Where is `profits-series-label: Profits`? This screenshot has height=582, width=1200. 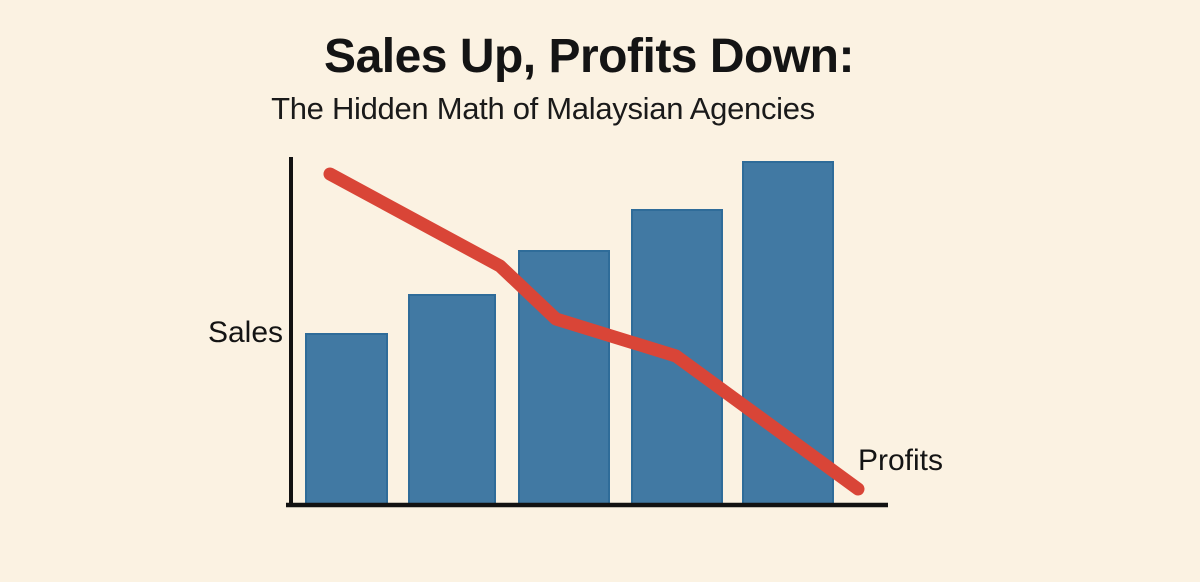 profits-series-label: Profits is located at coordinates (901, 460).